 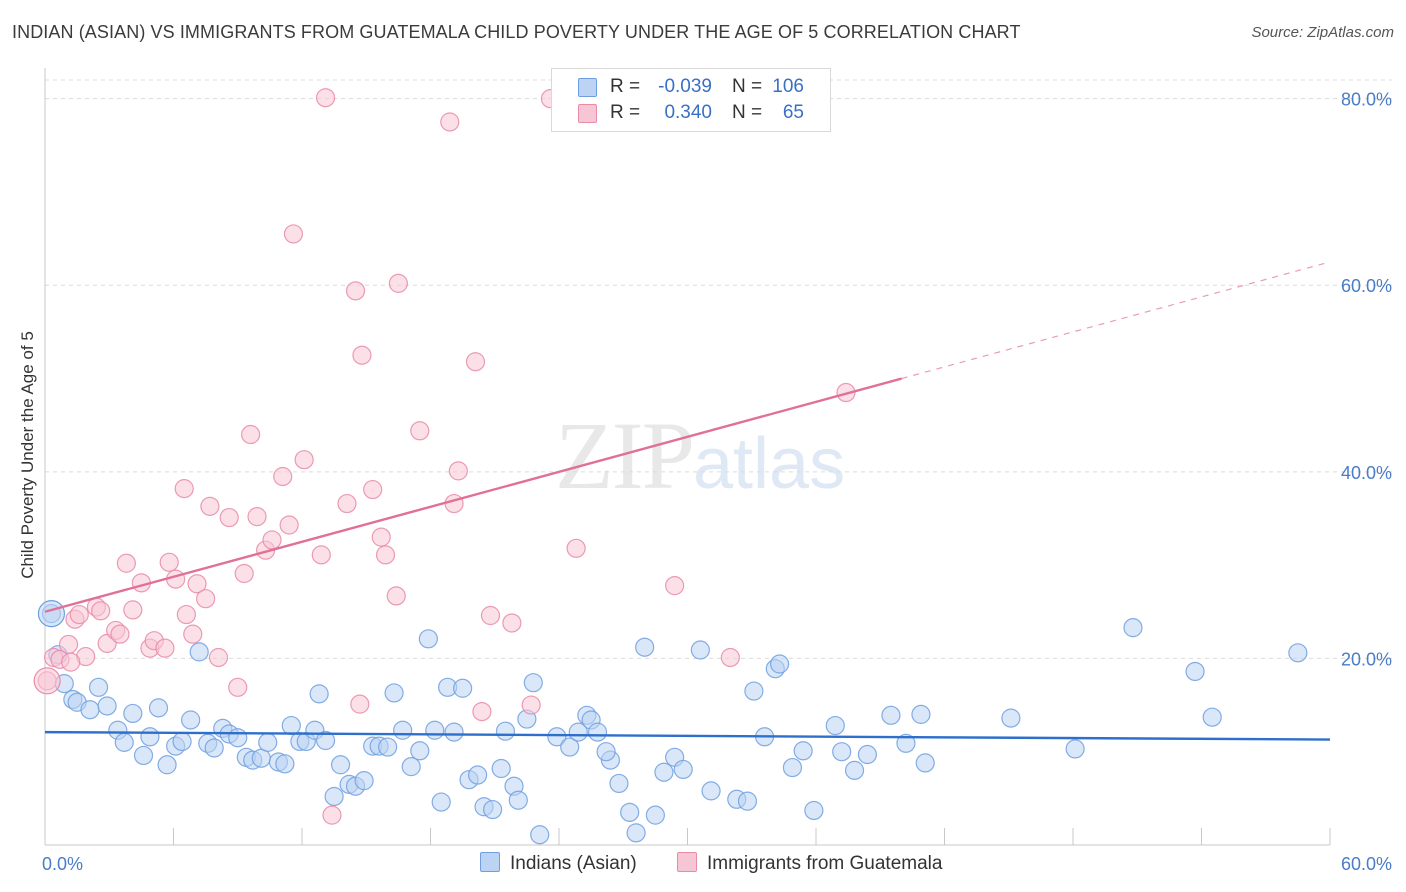 What do you see at coordinates (1366, 473) in the screenshot?
I see `y-tick-label: 40.0%` at bounding box center [1366, 473].